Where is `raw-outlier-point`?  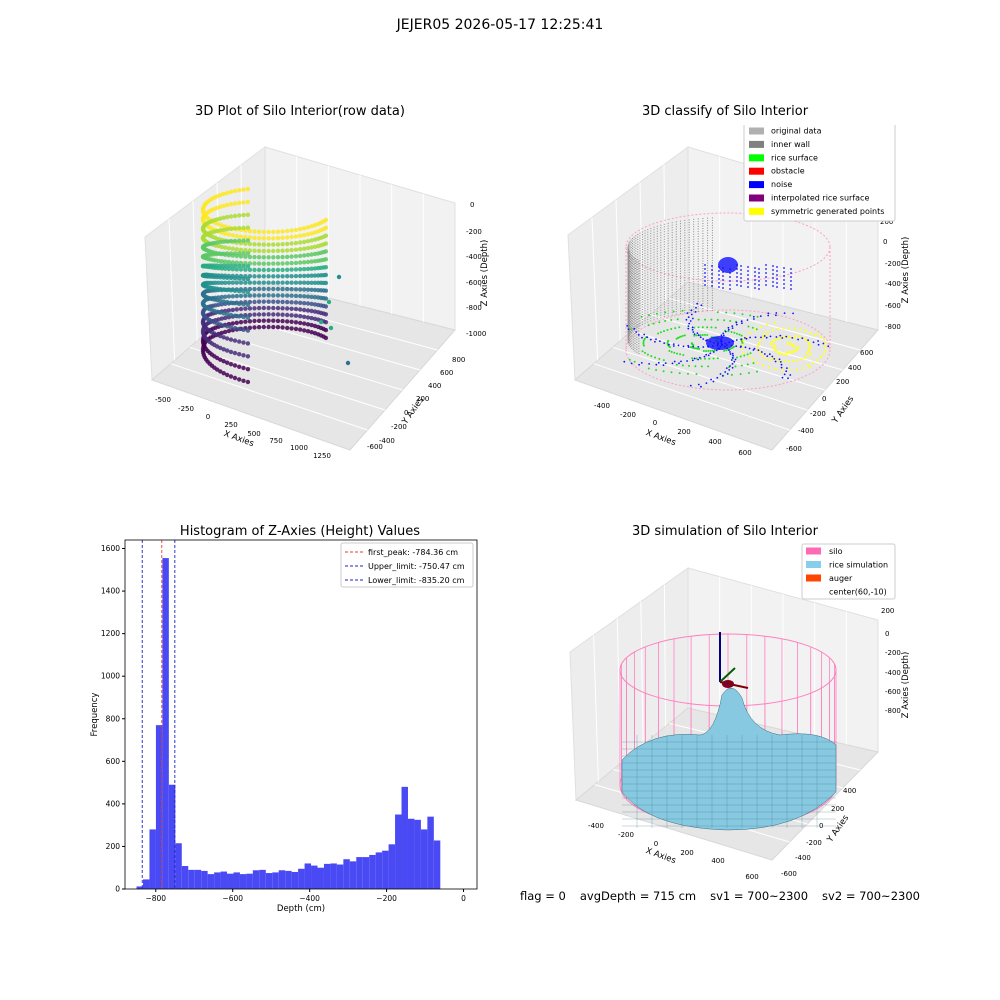 raw-outlier-point is located at coordinates (348, 363).